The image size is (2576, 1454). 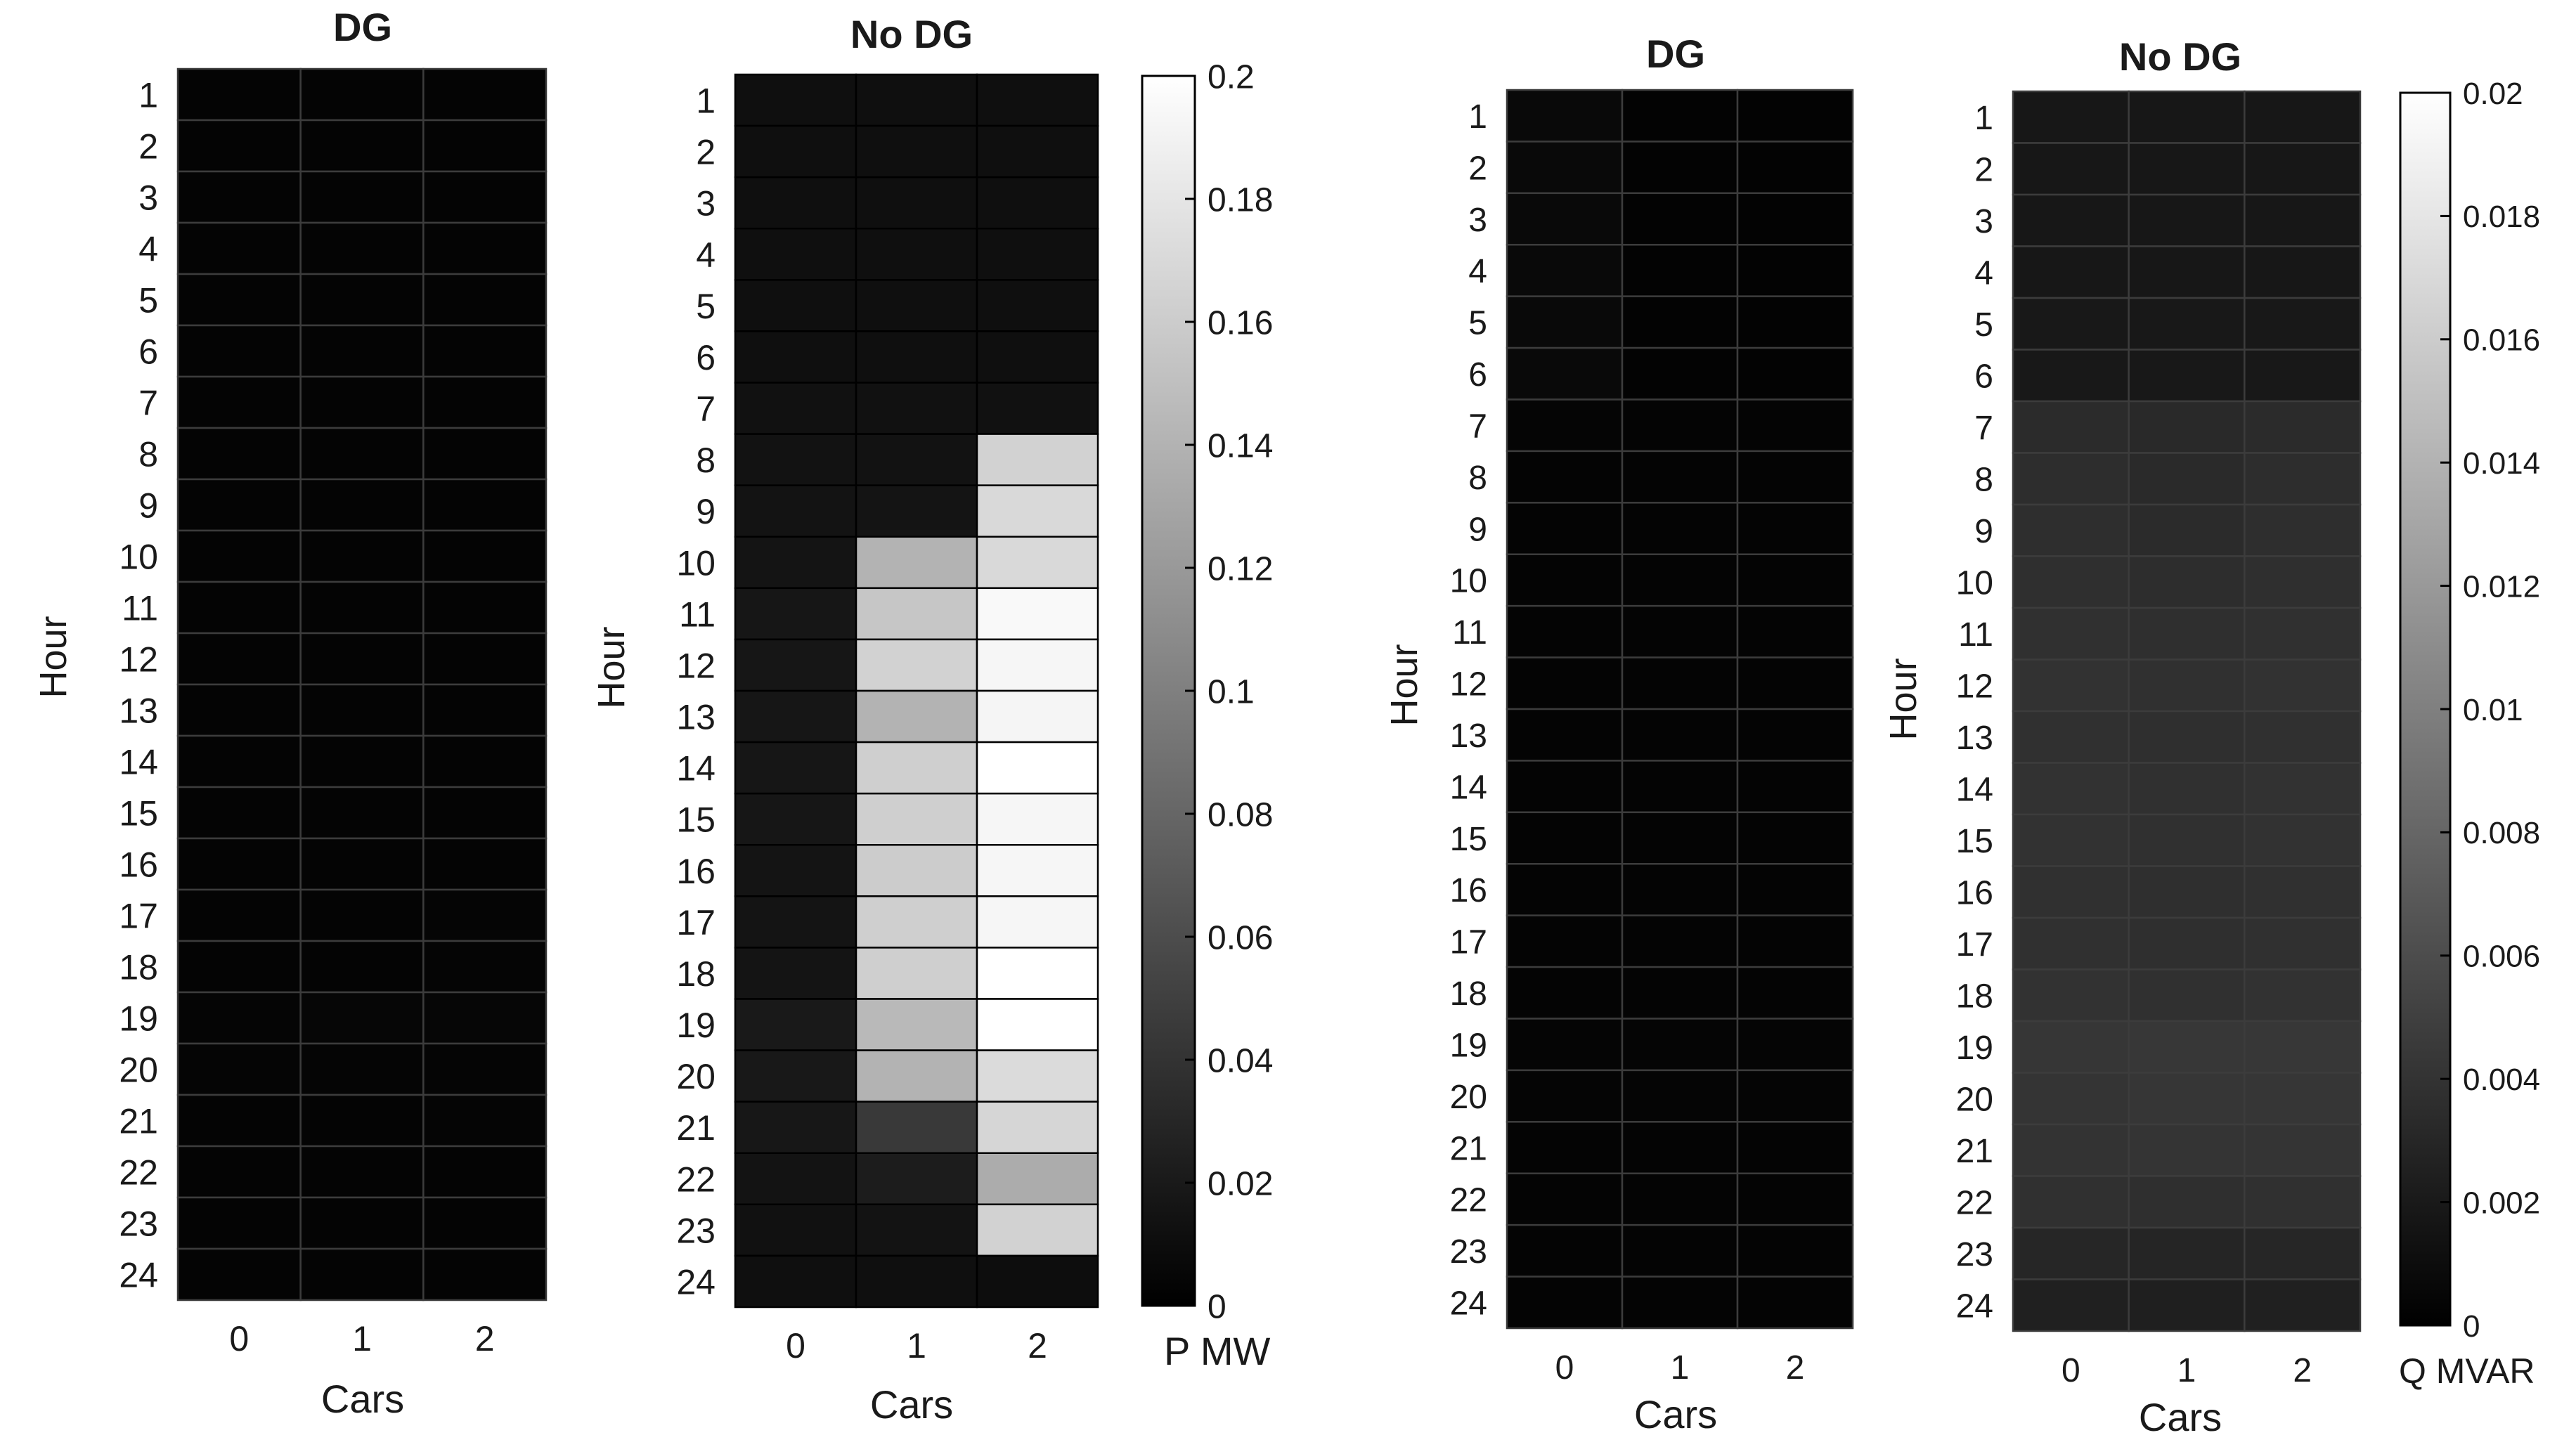 What do you see at coordinates (1468, 839) in the screenshot?
I see `y-tick-label: 15` at bounding box center [1468, 839].